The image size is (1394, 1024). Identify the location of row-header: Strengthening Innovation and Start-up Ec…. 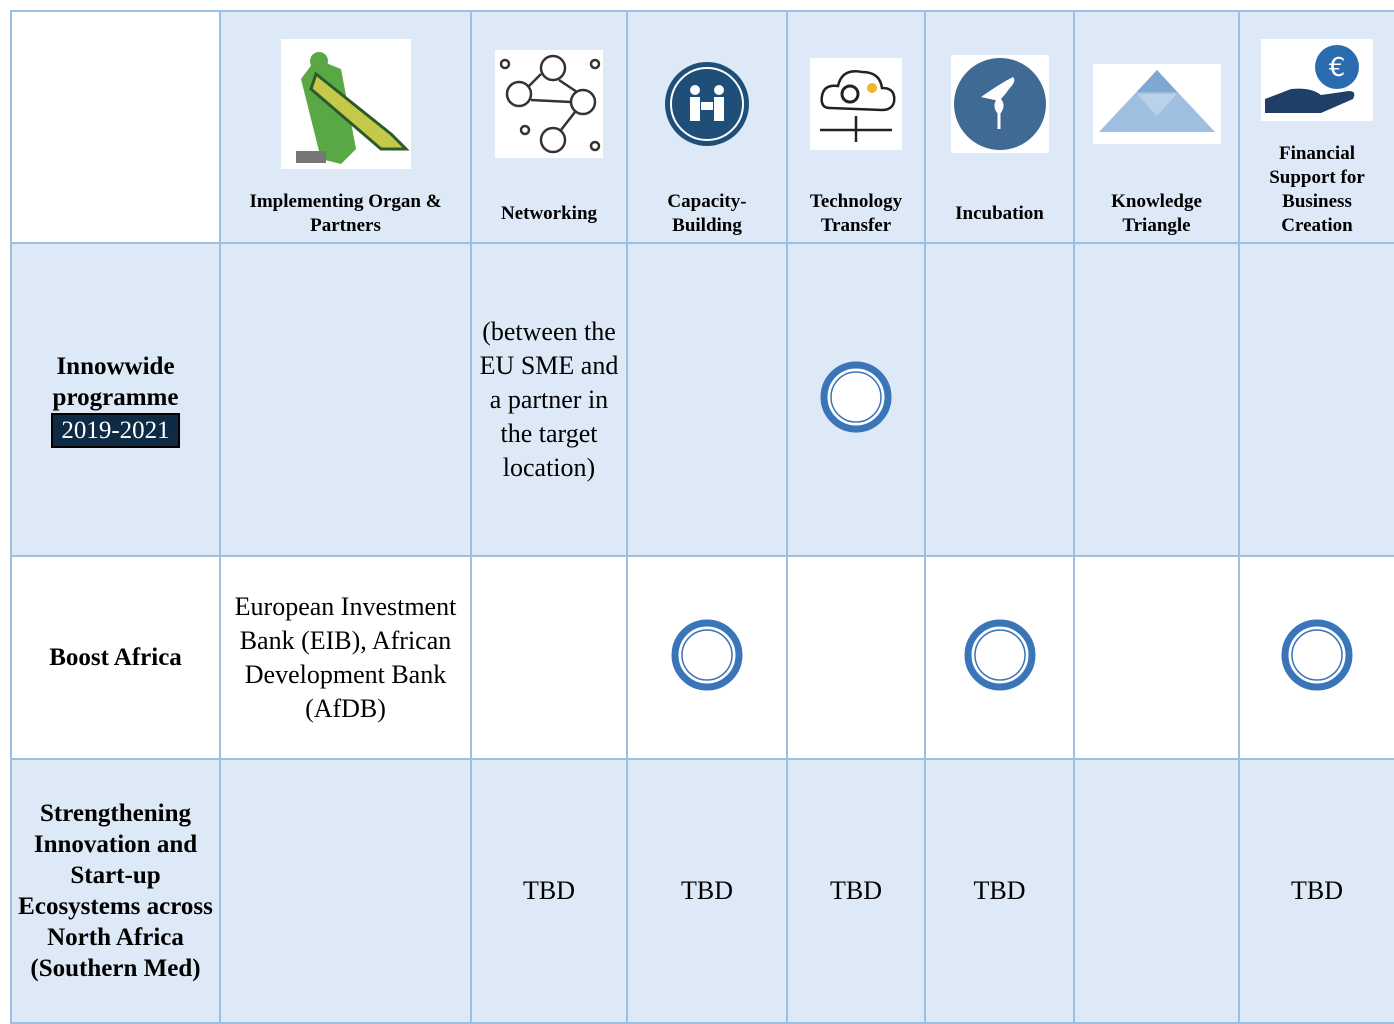
(115, 891).